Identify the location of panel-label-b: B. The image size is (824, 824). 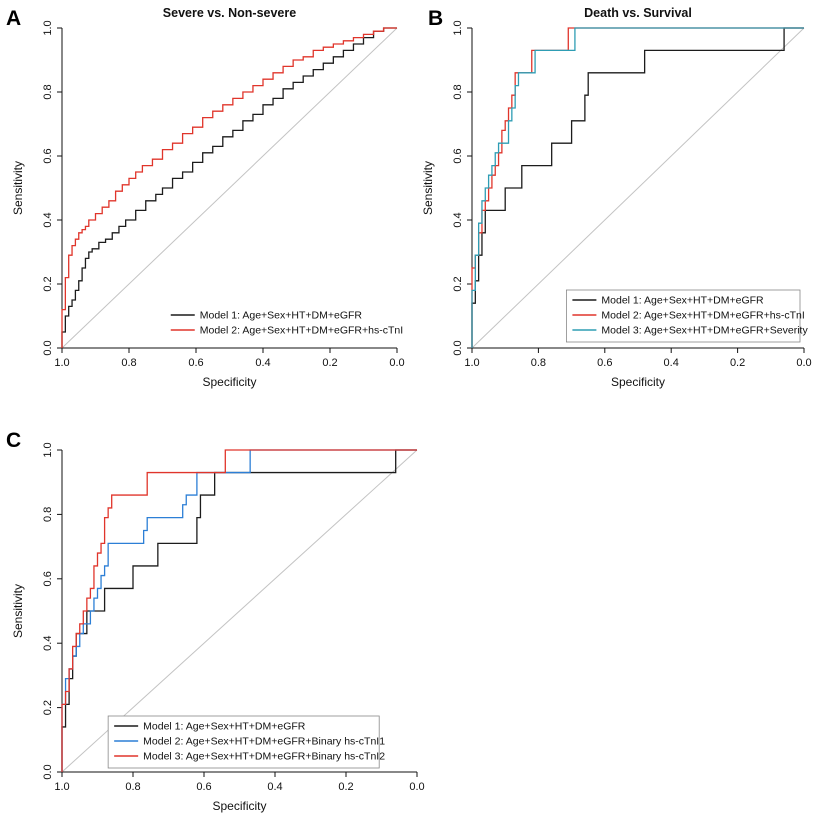
(436, 18).